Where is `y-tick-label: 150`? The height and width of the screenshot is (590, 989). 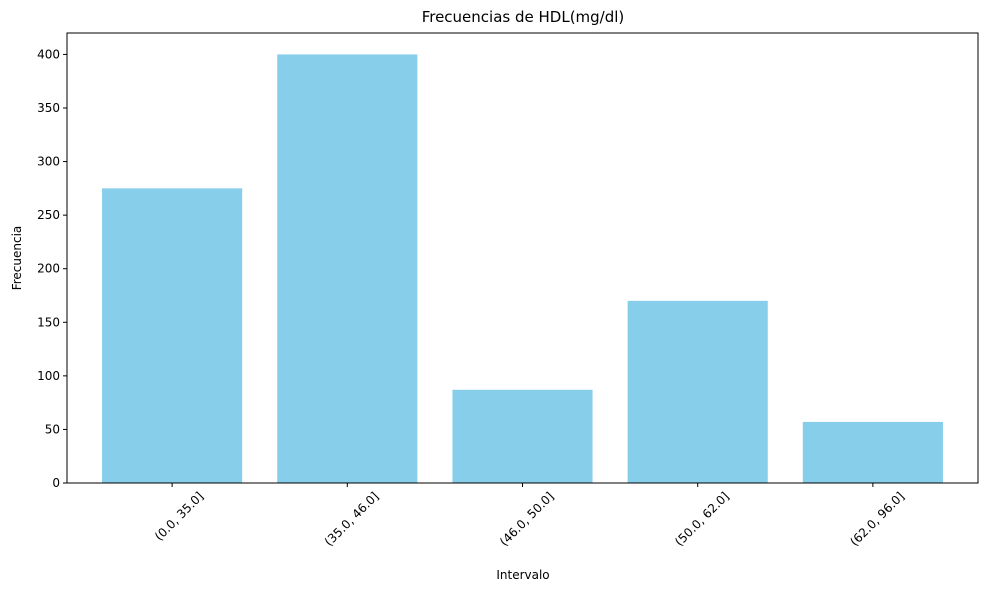
y-tick-label: 150 is located at coordinates (48, 322).